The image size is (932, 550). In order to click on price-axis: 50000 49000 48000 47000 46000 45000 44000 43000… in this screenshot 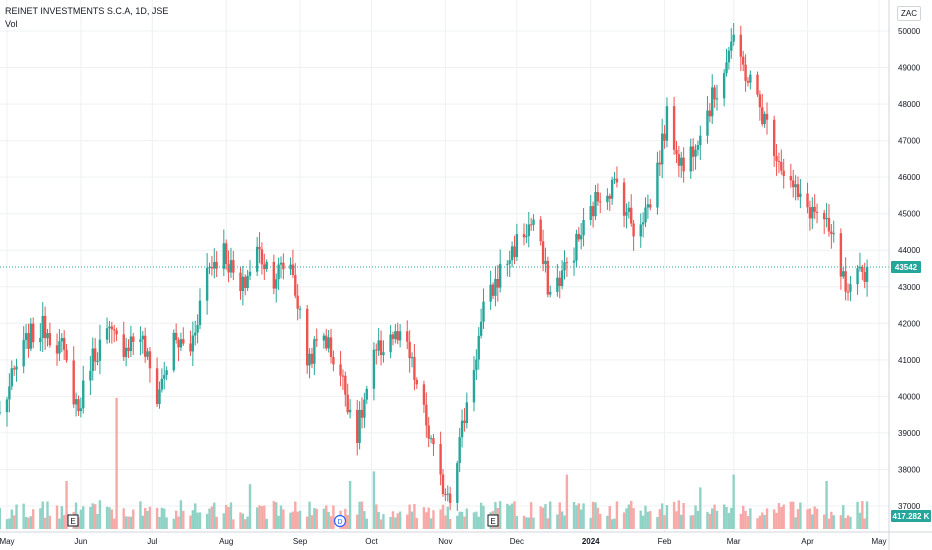, I will do `click(909, 269)`.